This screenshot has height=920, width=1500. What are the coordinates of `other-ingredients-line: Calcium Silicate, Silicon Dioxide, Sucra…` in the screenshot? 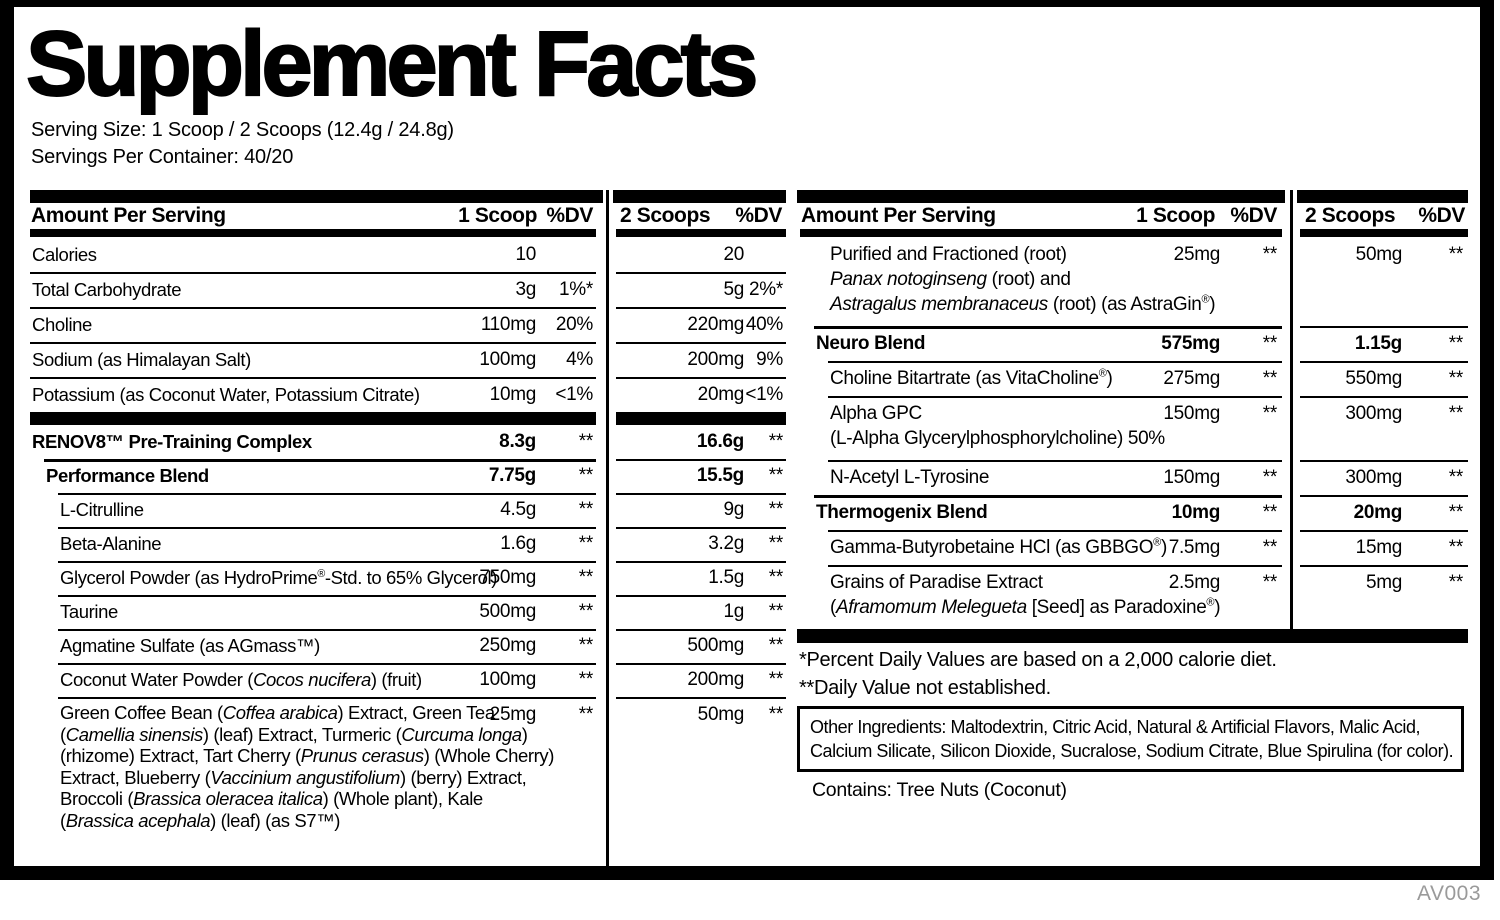 It's located at (1132, 751).